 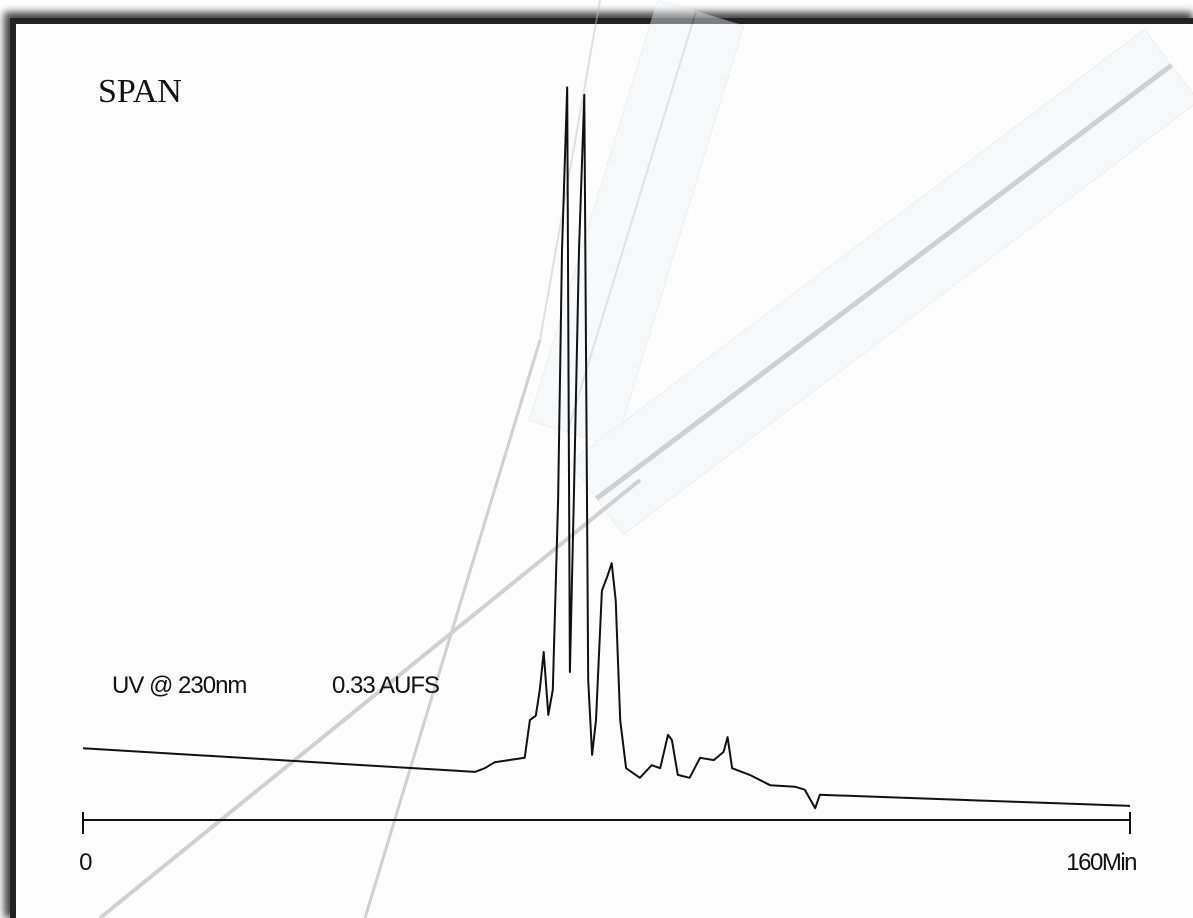 I want to click on annotation: UV @ 230nm, so click(x=179, y=685).